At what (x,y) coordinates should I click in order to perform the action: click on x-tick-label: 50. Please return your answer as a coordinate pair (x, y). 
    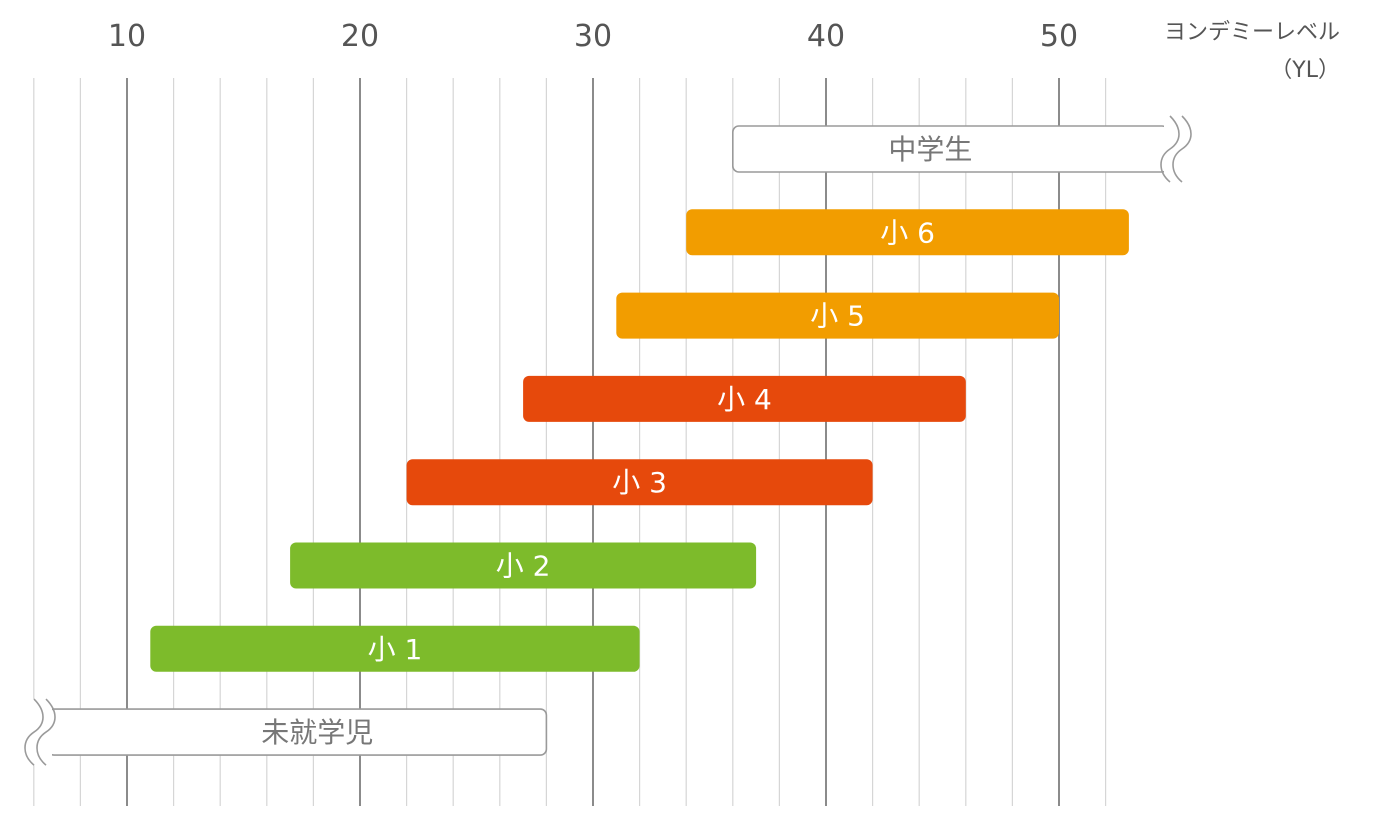
    Looking at the image, I should click on (1059, 36).